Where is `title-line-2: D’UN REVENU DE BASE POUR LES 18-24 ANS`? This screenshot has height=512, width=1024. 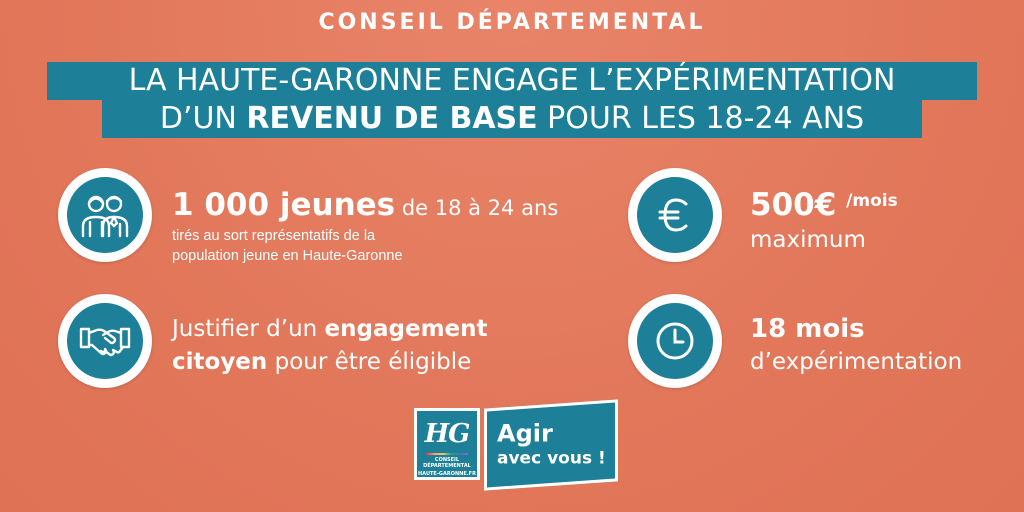 title-line-2: D’UN REVENU DE BASE POUR LES 18-24 ANS is located at coordinates (512, 119).